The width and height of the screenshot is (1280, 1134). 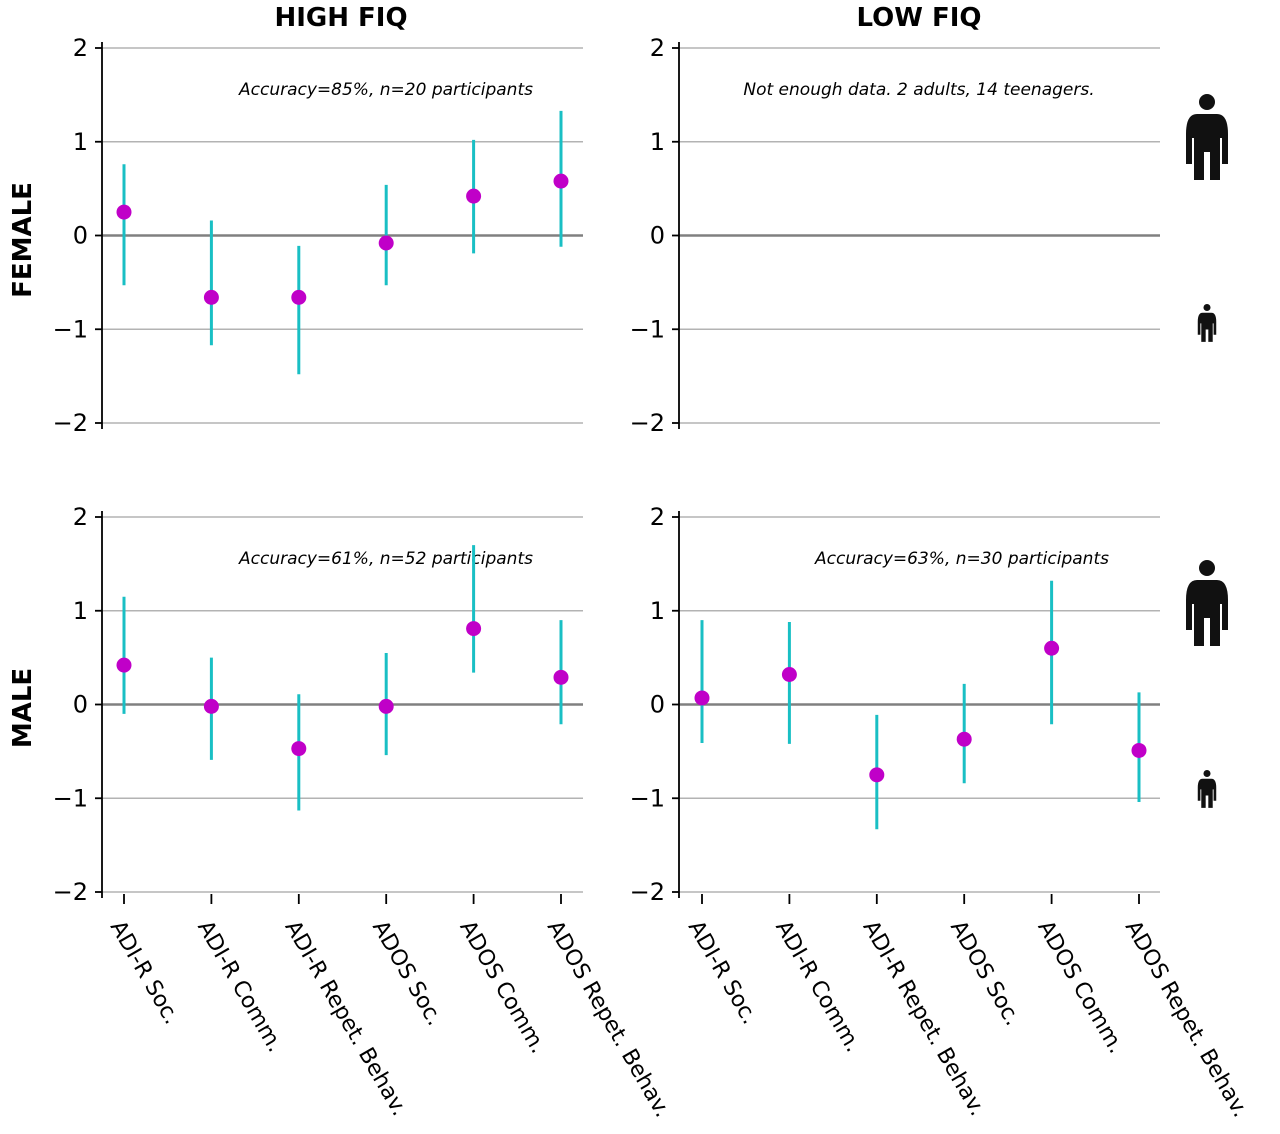 What do you see at coordinates (318, 235) in the screenshot?
I see `panel-female-high-fiq: −2 −1 0 1 2 Accuracy=85%, n=20 participants` at bounding box center [318, 235].